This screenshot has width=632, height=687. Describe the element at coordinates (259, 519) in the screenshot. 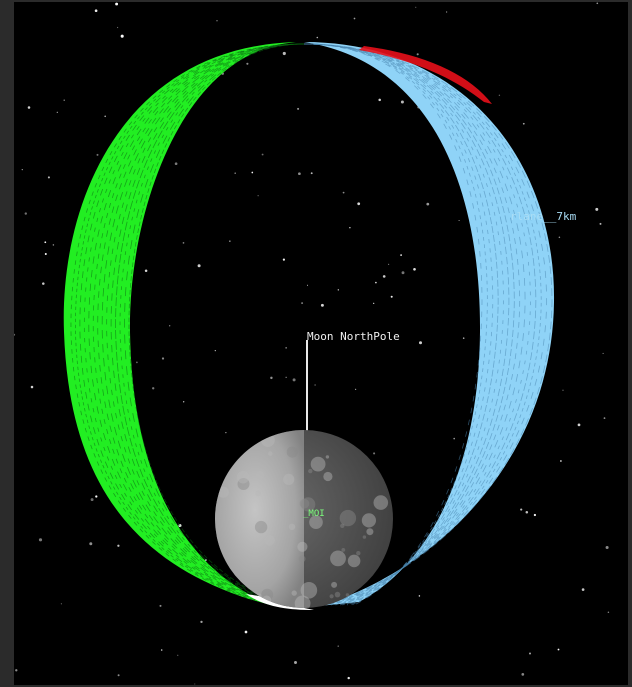

I see `moon-lit-hemisphere` at that location.